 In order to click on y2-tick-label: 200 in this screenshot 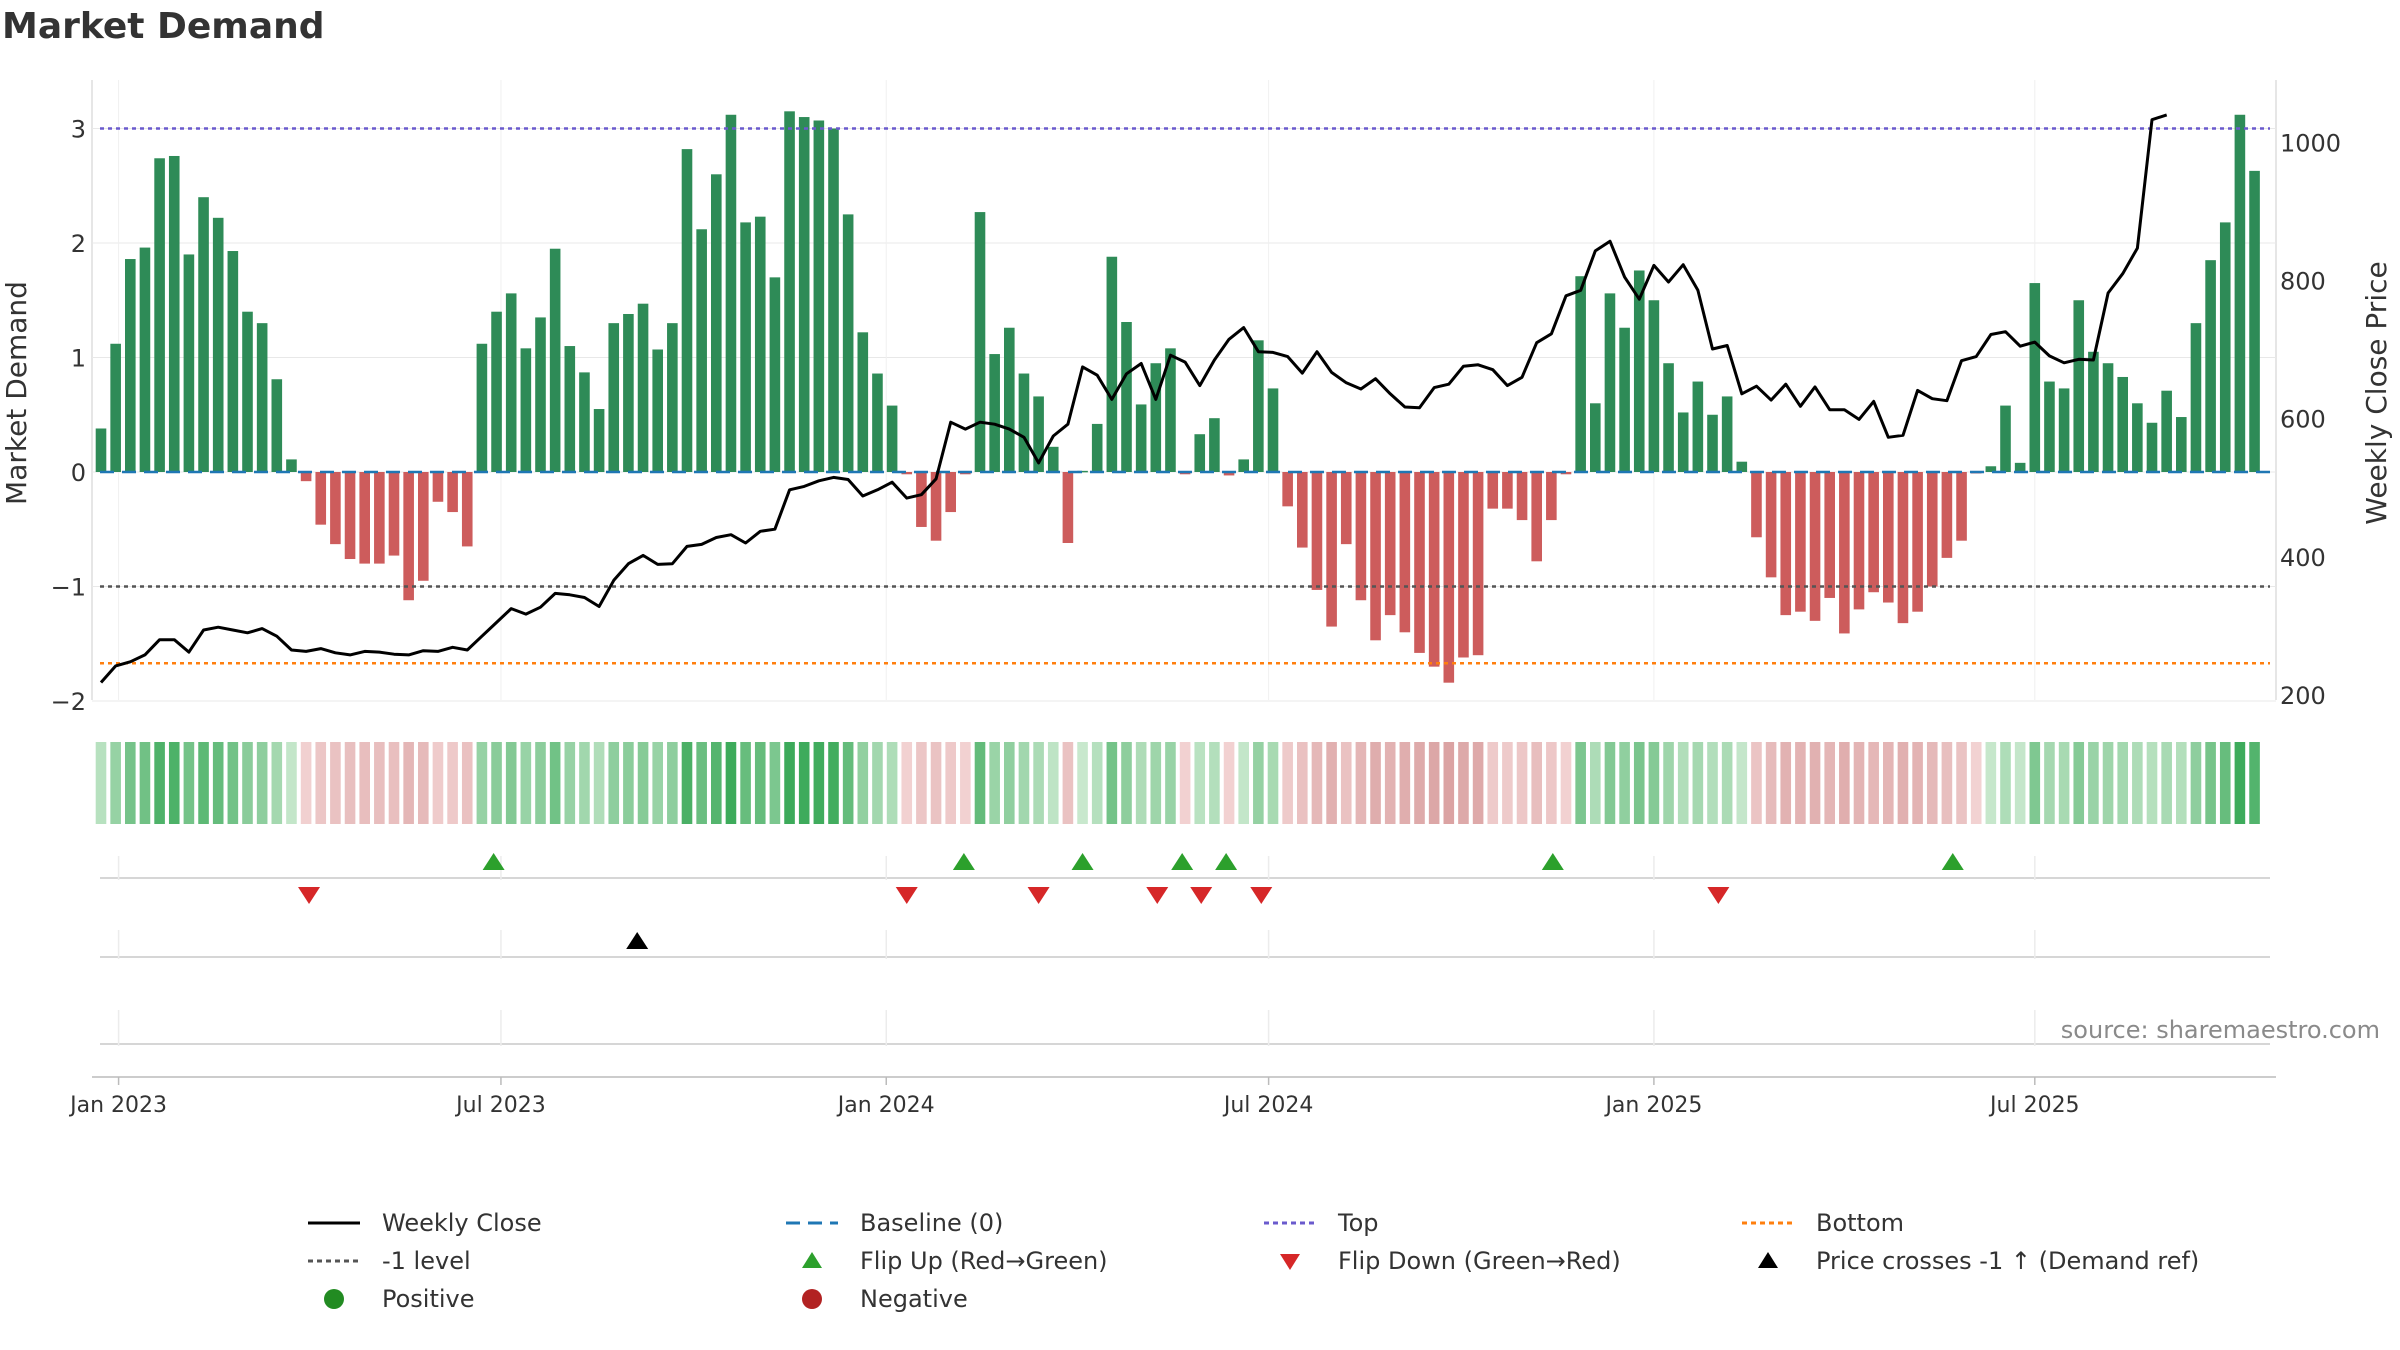, I will do `click(2303, 696)`.